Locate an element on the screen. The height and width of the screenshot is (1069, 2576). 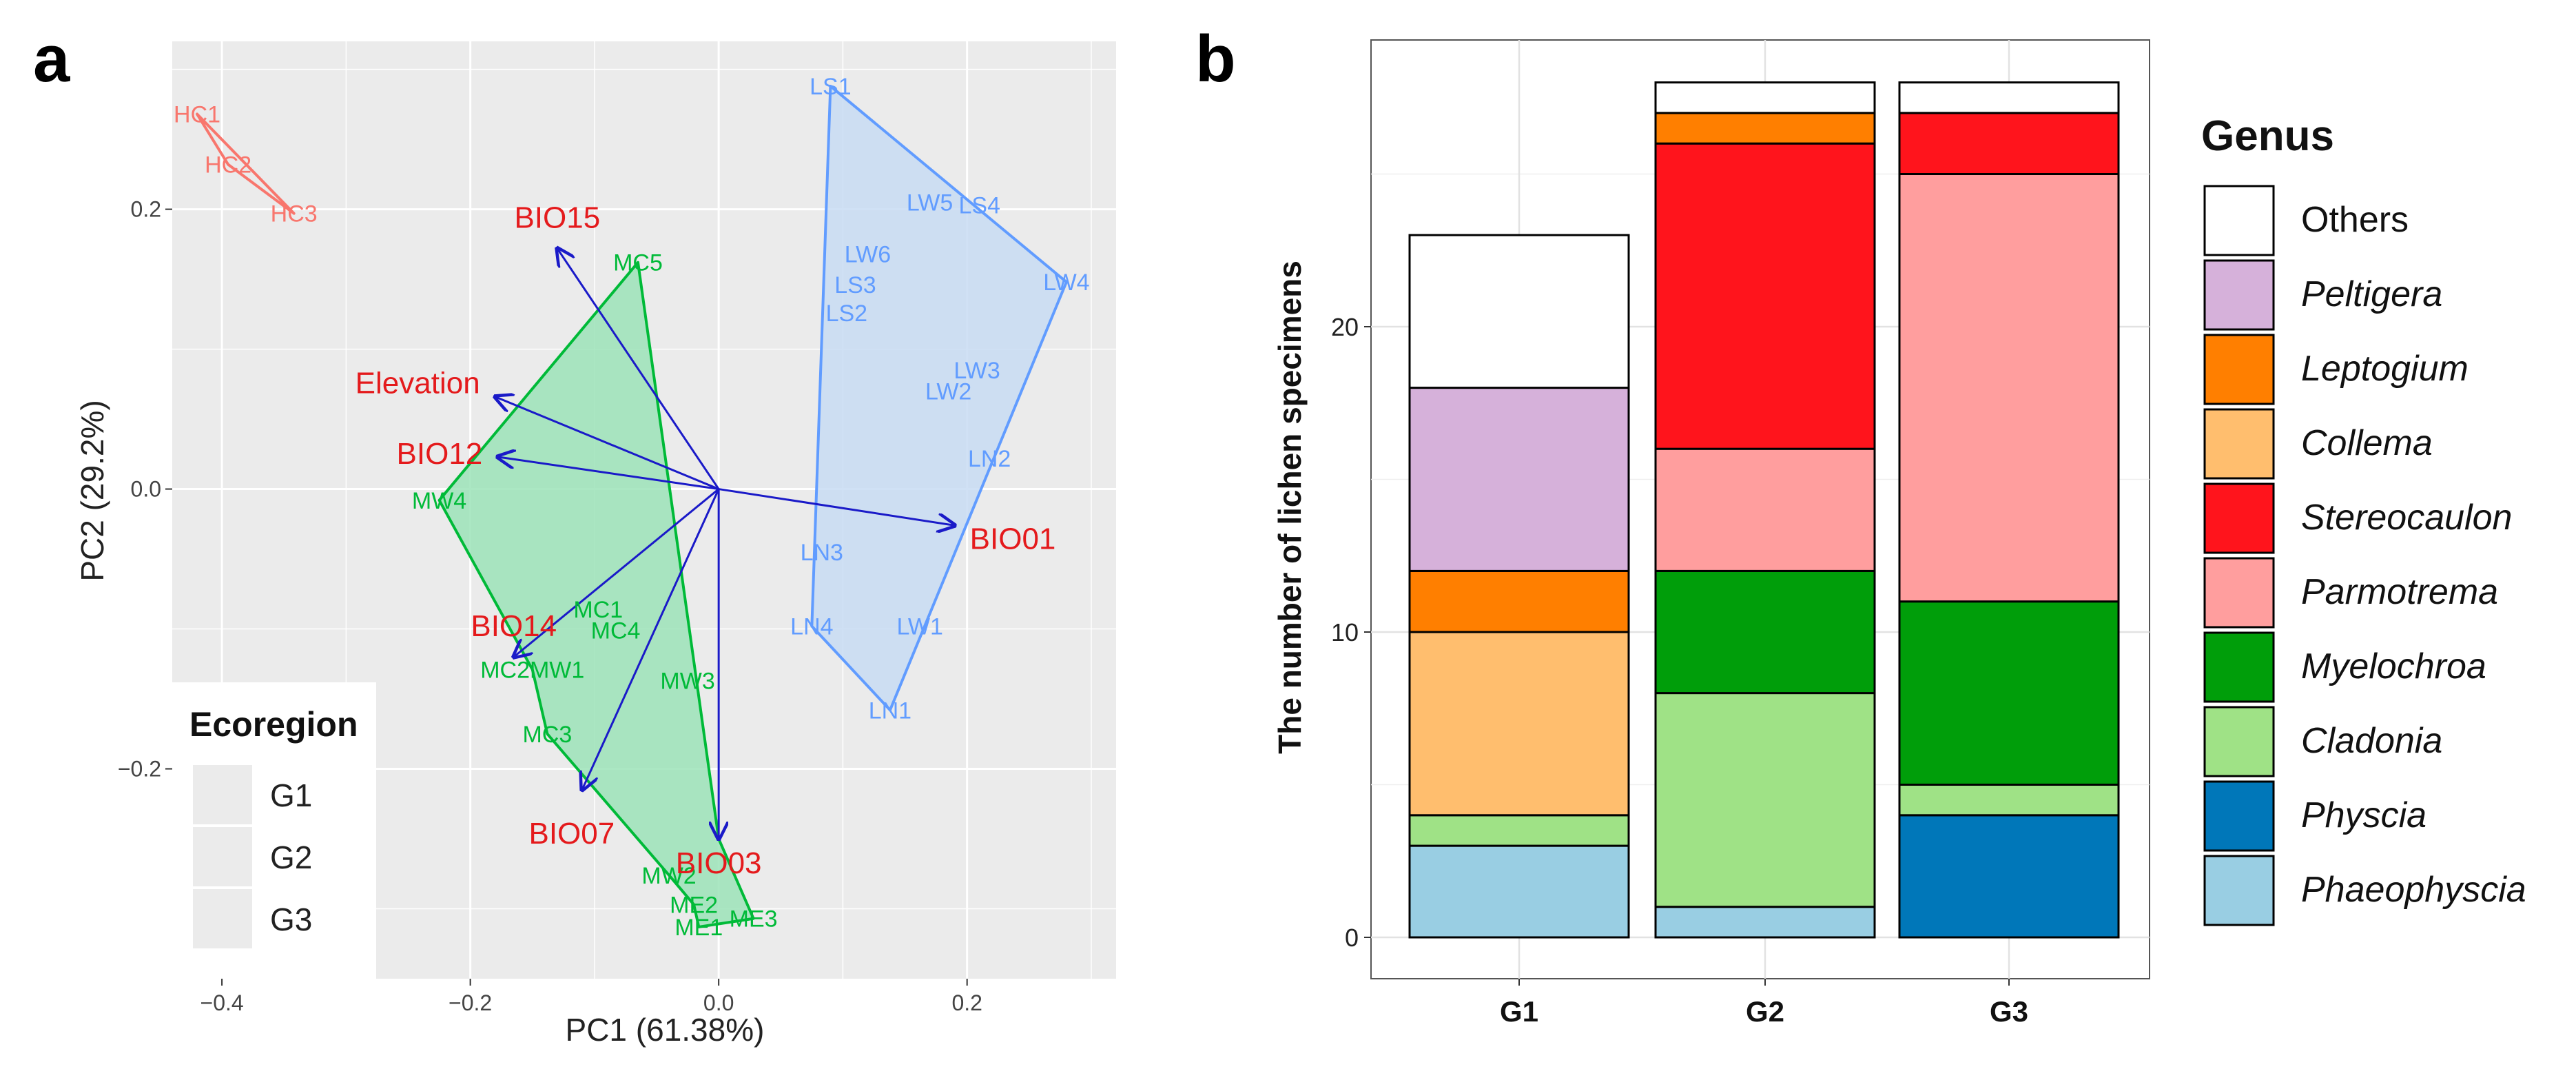
bar-g2-cladonia is located at coordinates (1765, 800).